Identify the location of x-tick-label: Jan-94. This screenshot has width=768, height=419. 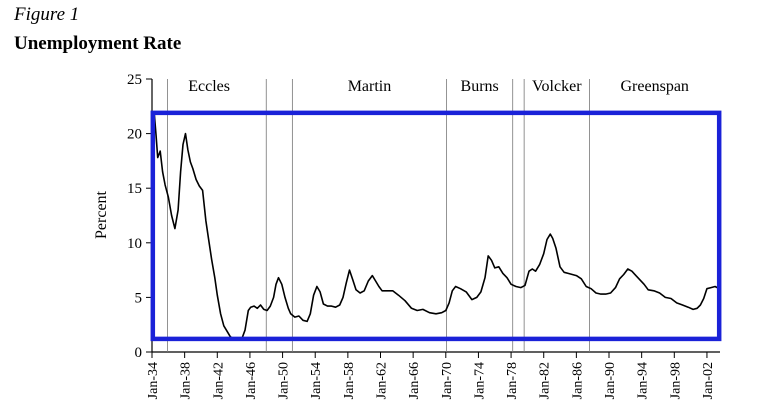
(643, 380).